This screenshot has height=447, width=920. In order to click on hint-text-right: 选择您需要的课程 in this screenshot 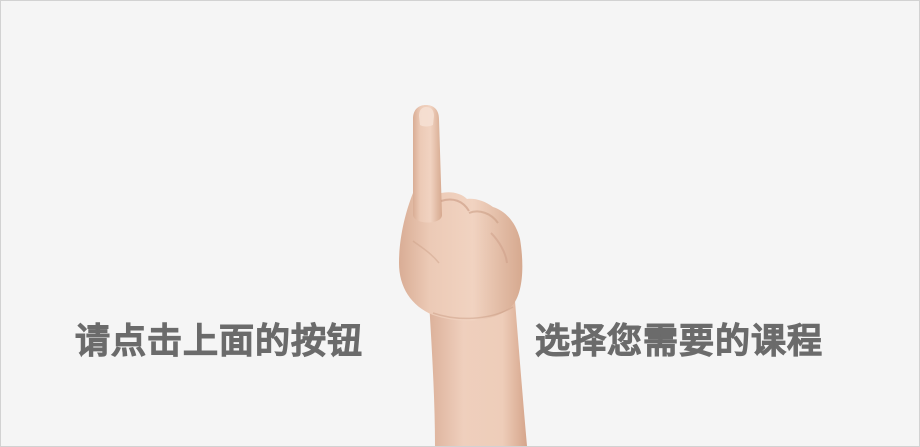, I will do `click(679, 342)`.